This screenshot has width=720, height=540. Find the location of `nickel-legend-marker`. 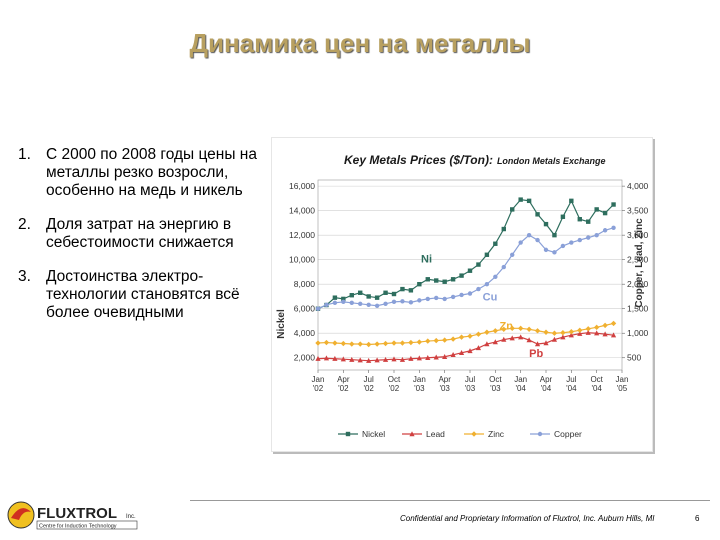

nickel-legend-marker is located at coordinates (348, 434).